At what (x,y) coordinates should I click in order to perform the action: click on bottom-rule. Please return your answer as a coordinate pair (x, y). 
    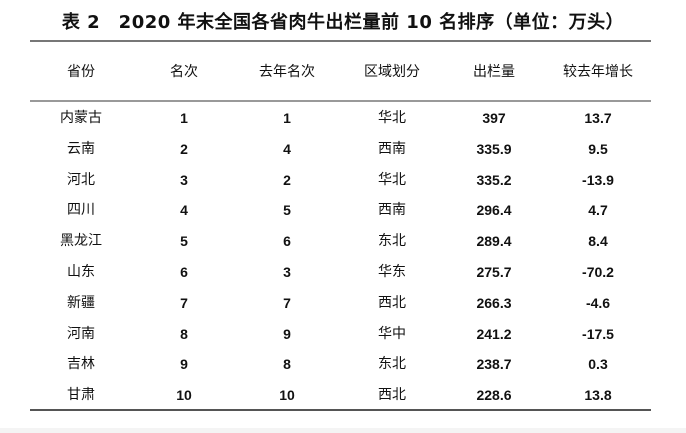
    Looking at the image, I should click on (340, 410).